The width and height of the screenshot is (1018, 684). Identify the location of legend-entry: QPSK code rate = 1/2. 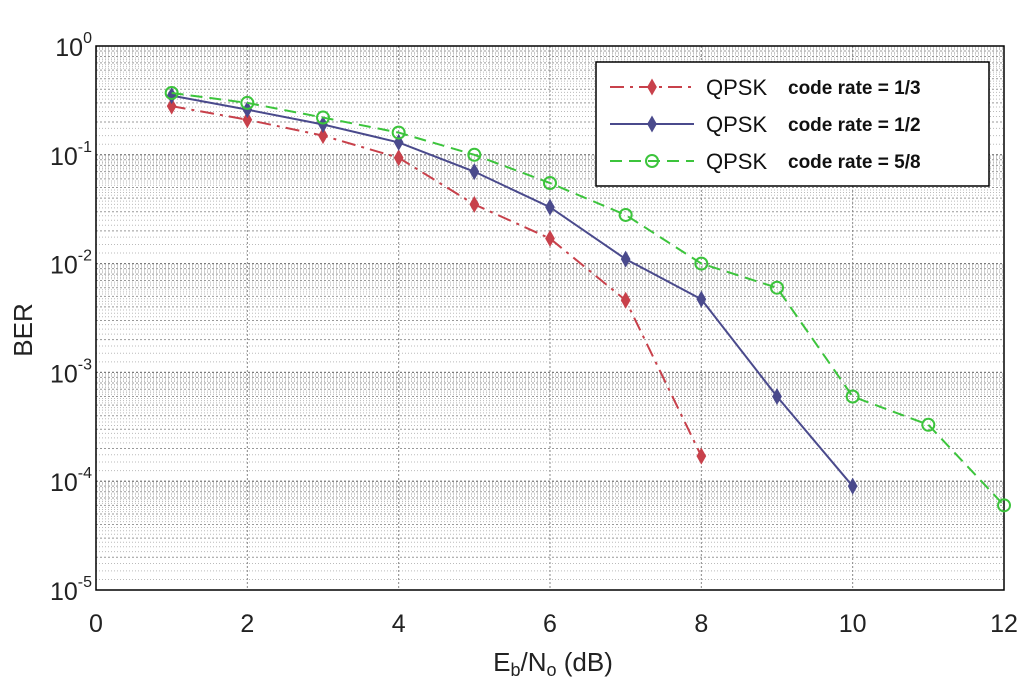
(765, 124).